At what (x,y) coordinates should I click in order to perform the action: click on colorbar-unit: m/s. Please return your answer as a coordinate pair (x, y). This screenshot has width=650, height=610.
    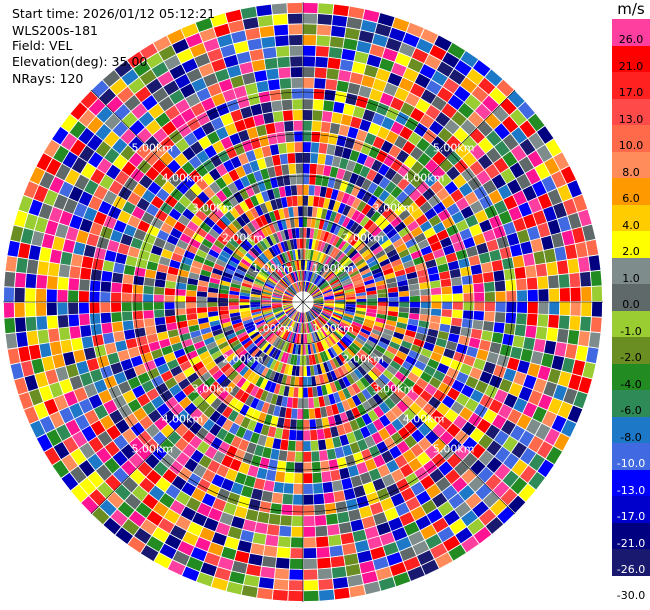
    Looking at the image, I should click on (631, 9).